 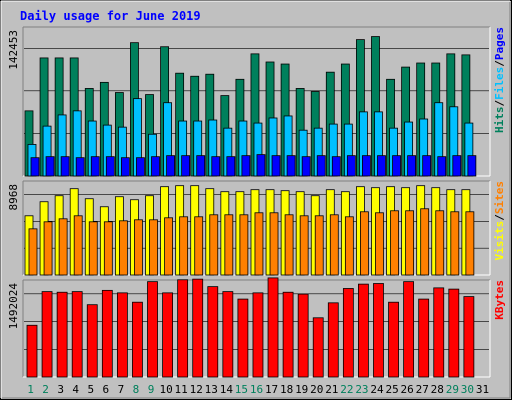 I want to click on day-label-14: 14, so click(x=227, y=389).